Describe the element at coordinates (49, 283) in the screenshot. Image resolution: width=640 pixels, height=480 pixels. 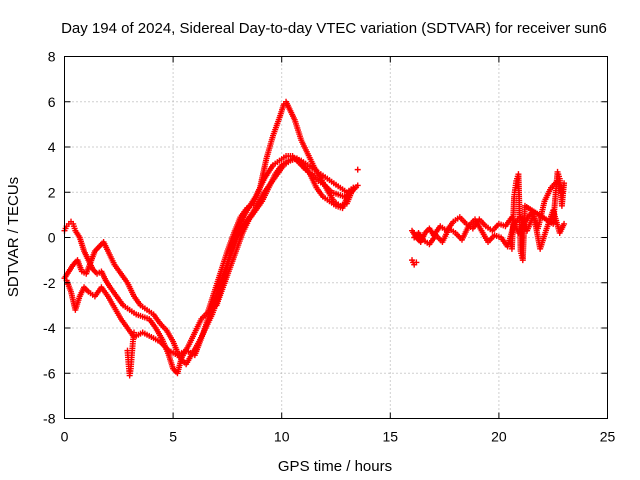
I see `y-tick-label: -2` at that location.